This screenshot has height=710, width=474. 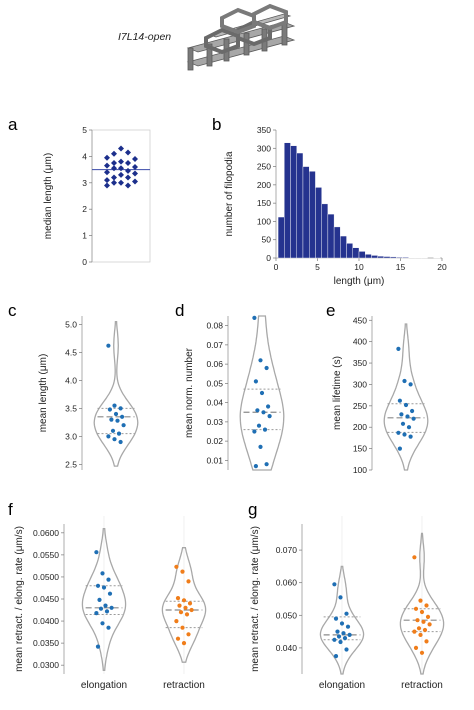 What do you see at coordinates (214, 326) in the screenshot?
I see `d-y-tick-label: 0.08` at bounding box center [214, 326].